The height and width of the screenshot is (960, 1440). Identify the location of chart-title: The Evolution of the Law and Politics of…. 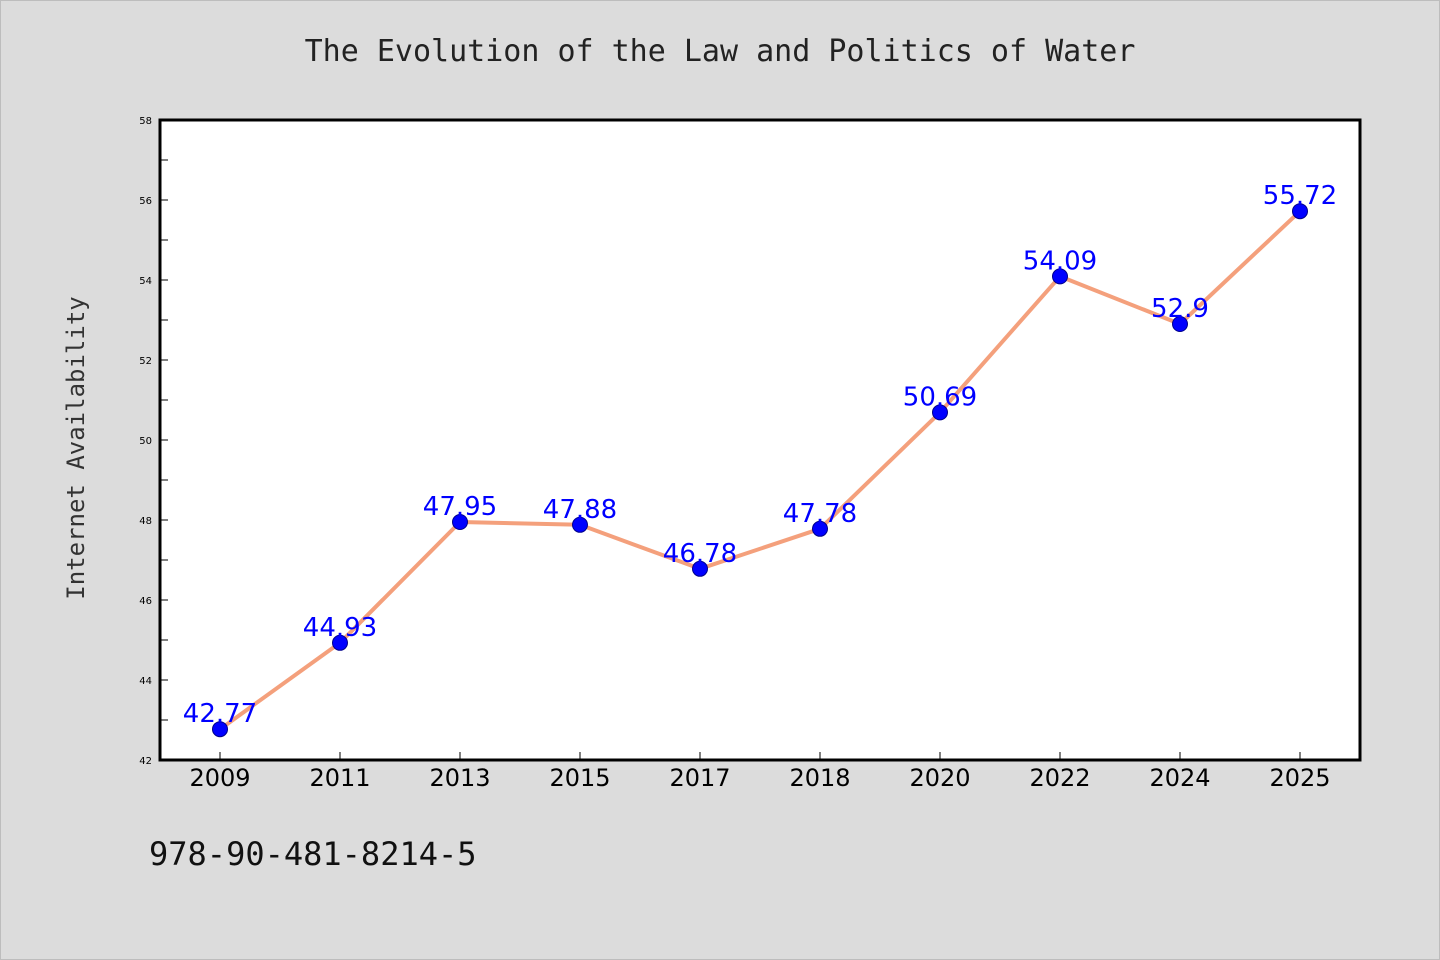
(720, 51).